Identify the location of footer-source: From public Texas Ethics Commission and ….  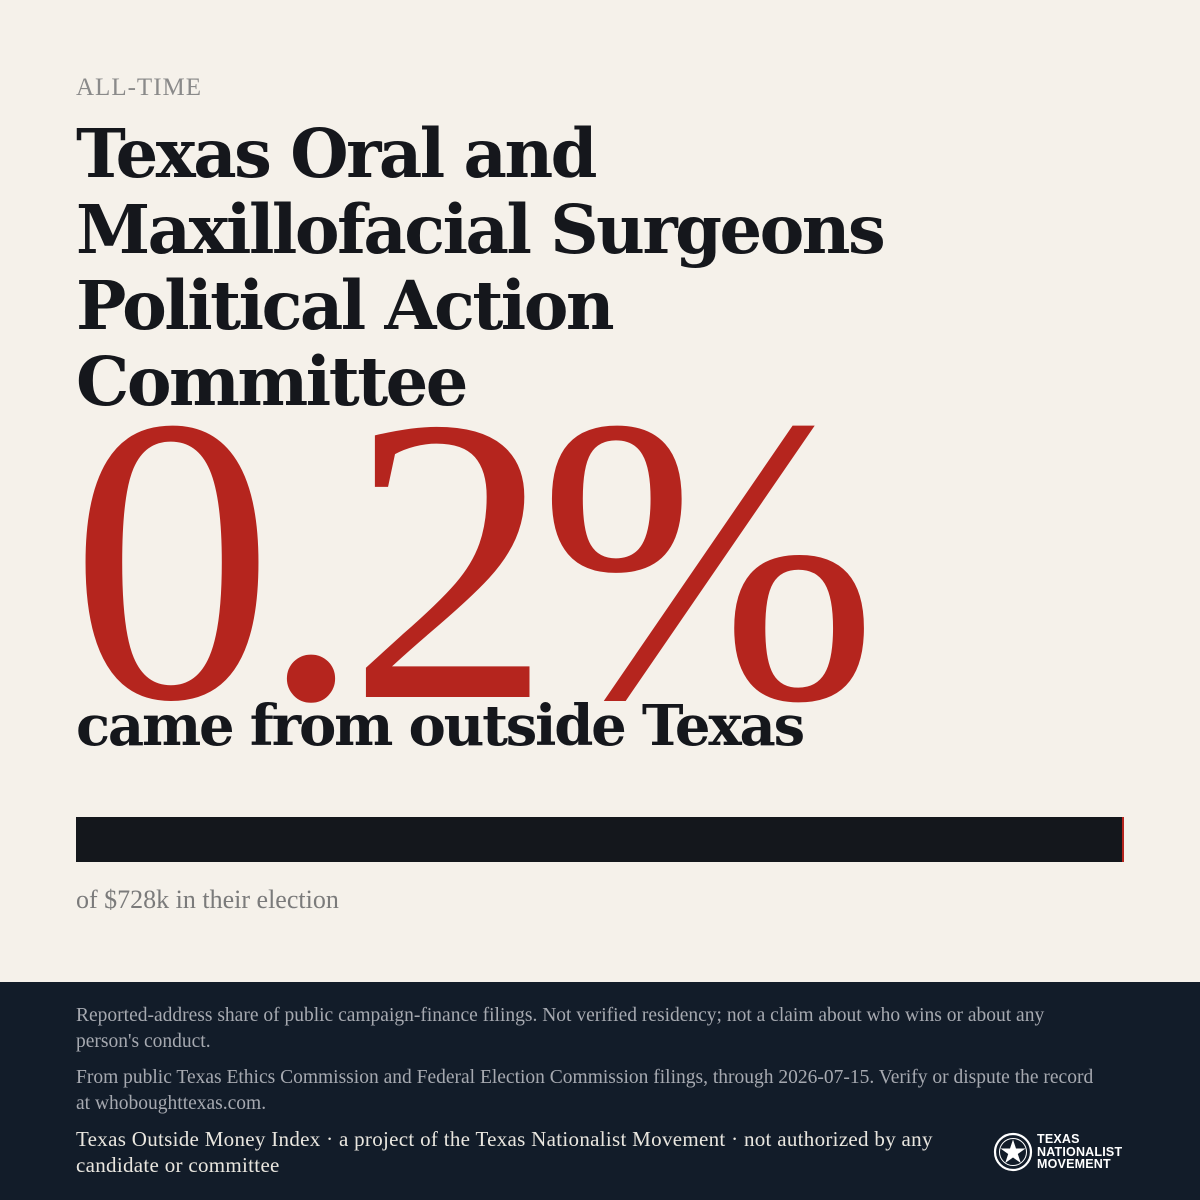
(585, 1090).